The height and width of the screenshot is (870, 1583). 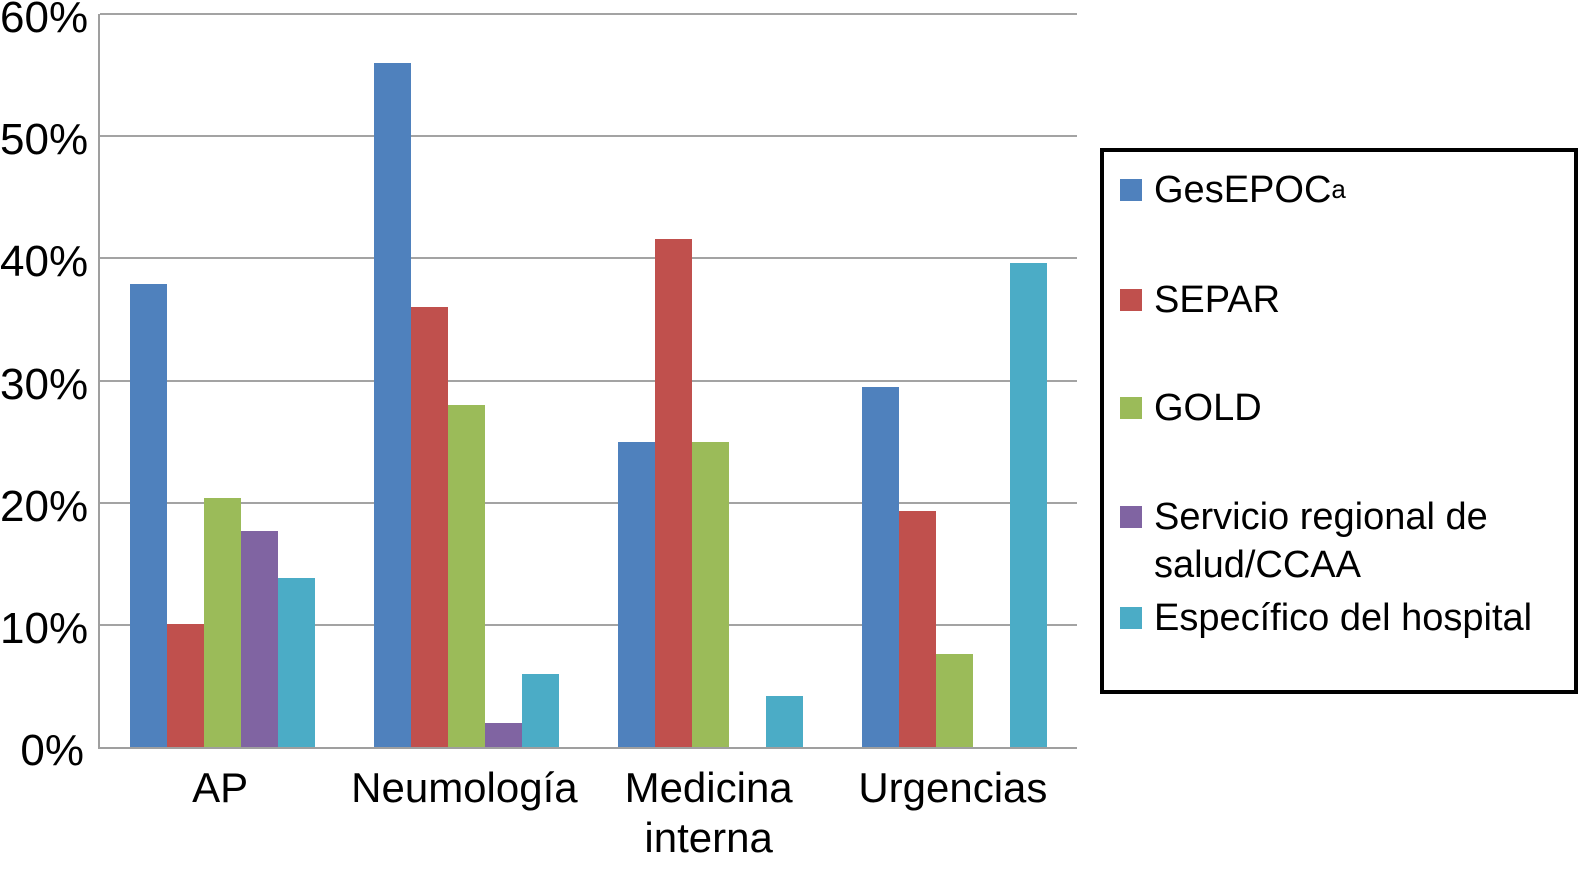 What do you see at coordinates (429, 527) in the screenshot?
I see `bar-neumologia-separ` at bounding box center [429, 527].